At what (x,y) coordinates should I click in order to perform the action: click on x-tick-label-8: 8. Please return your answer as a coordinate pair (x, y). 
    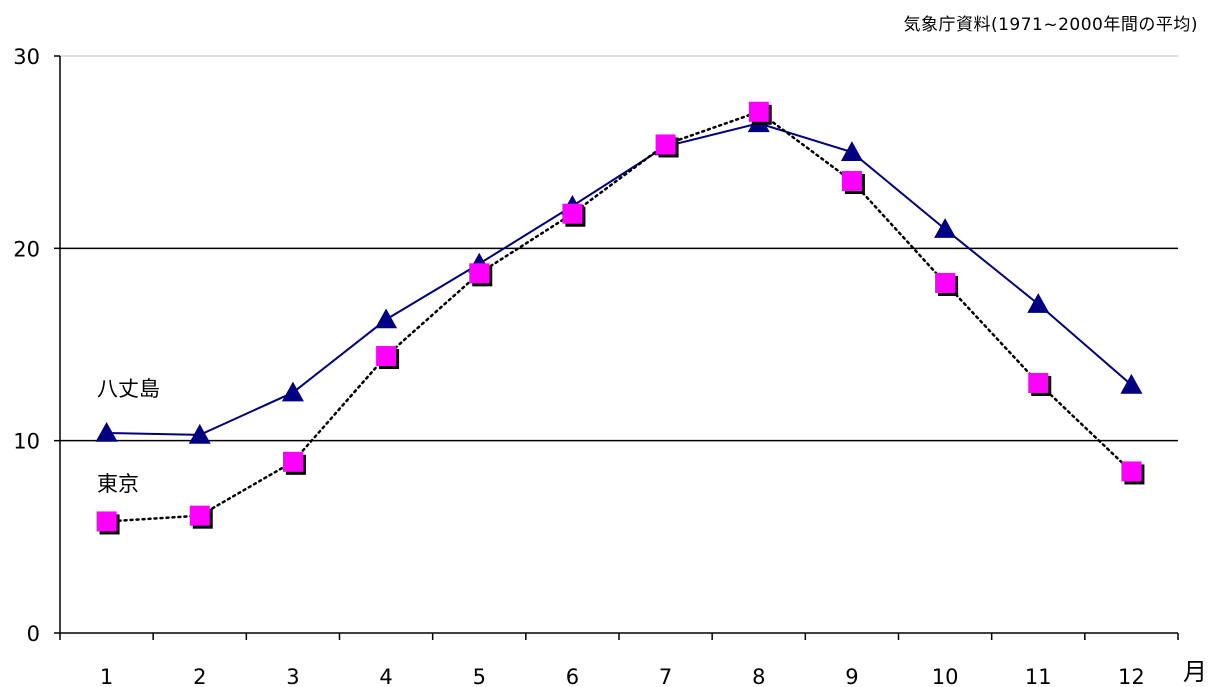
    Looking at the image, I should click on (758, 676).